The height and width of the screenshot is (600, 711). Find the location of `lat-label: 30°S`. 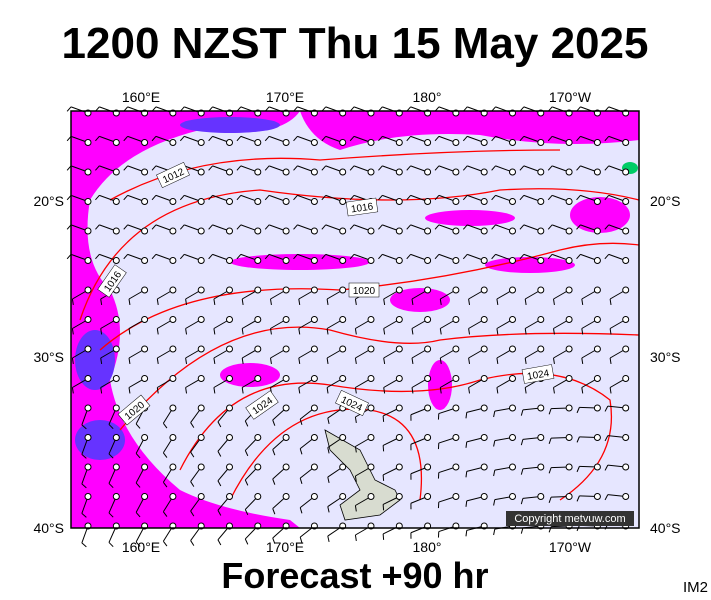

lat-label: 30°S is located at coordinates (665, 357).